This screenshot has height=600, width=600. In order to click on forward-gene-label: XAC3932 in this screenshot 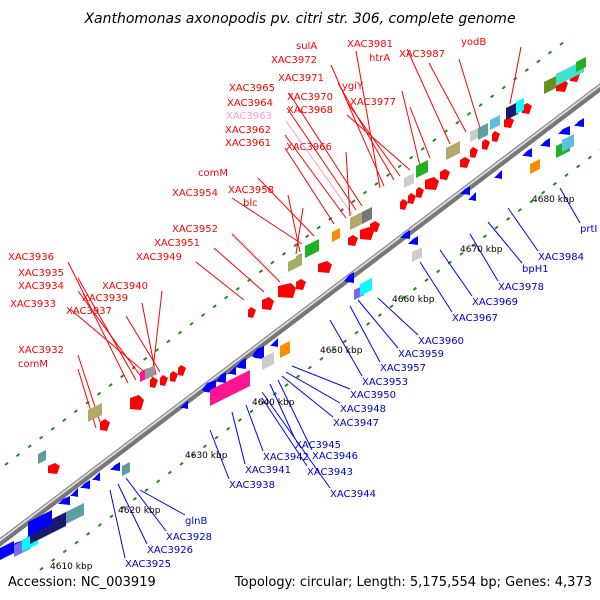, I will do `click(41, 350)`.